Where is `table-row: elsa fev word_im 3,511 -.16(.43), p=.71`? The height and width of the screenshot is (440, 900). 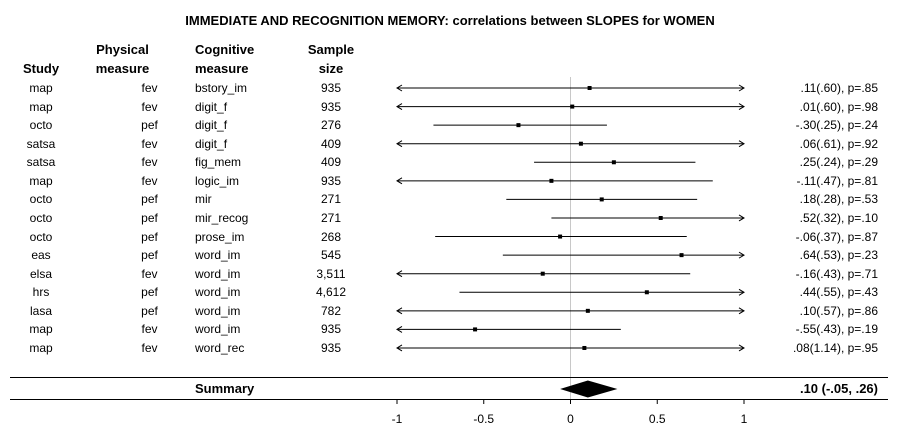 table-row: elsa fev word_im 3,511 -.16(.43), p=.71 is located at coordinates (450, 274).